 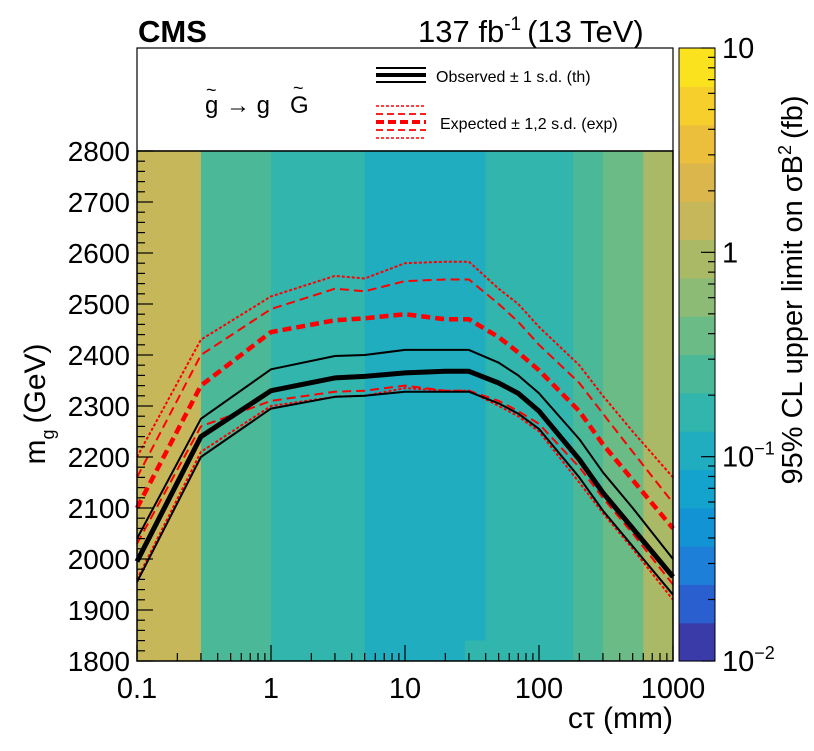 What do you see at coordinates (405, 689) in the screenshot?
I see `x-tick-label: 10` at bounding box center [405, 689].